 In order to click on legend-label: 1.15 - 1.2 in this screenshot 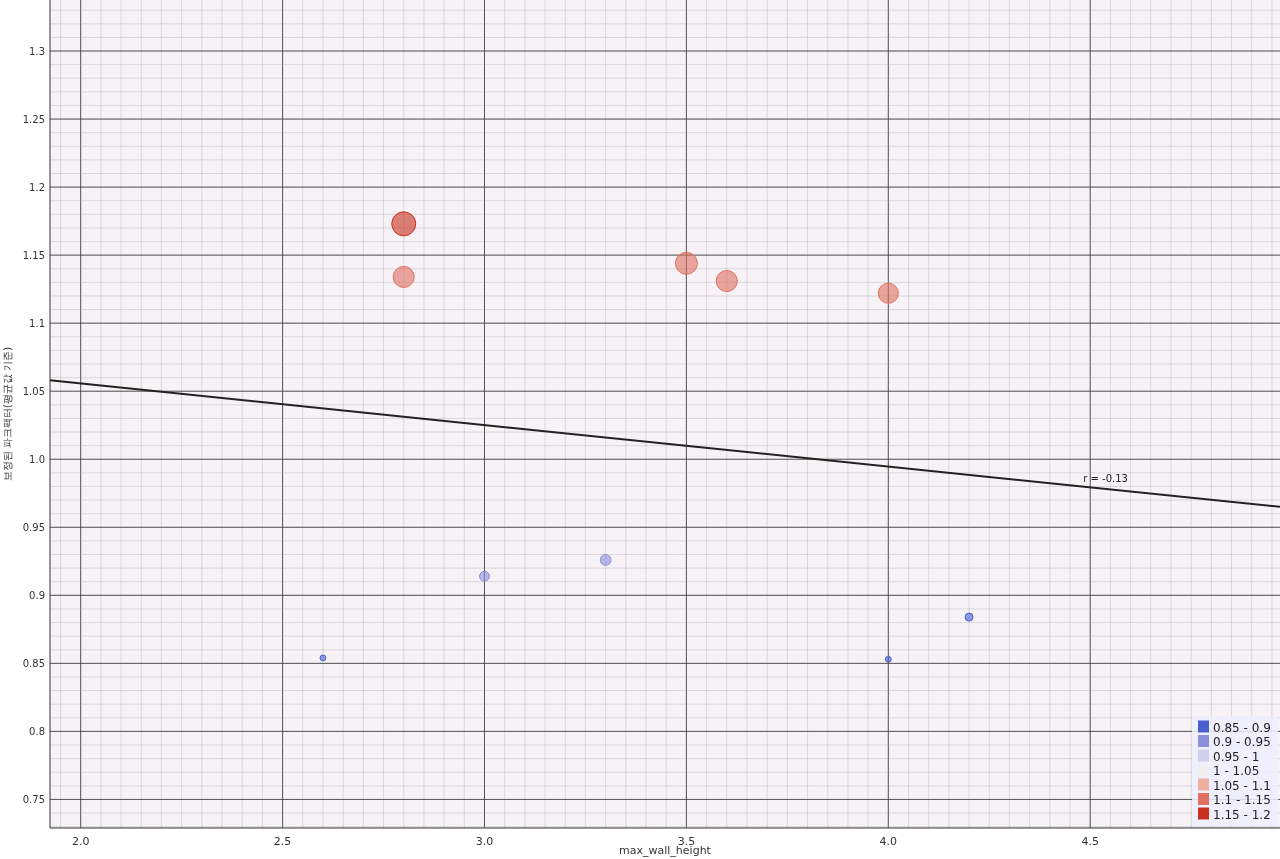, I will do `click(1242, 814)`.